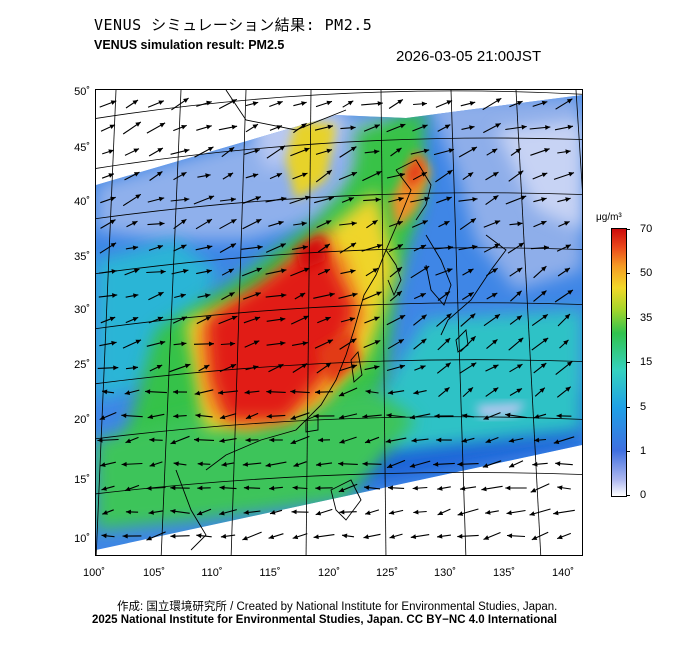  What do you see at coordinates (387, 573) in the screenshot?
I see `lon-label-125: 125˚` at bounding box center [387, 573].